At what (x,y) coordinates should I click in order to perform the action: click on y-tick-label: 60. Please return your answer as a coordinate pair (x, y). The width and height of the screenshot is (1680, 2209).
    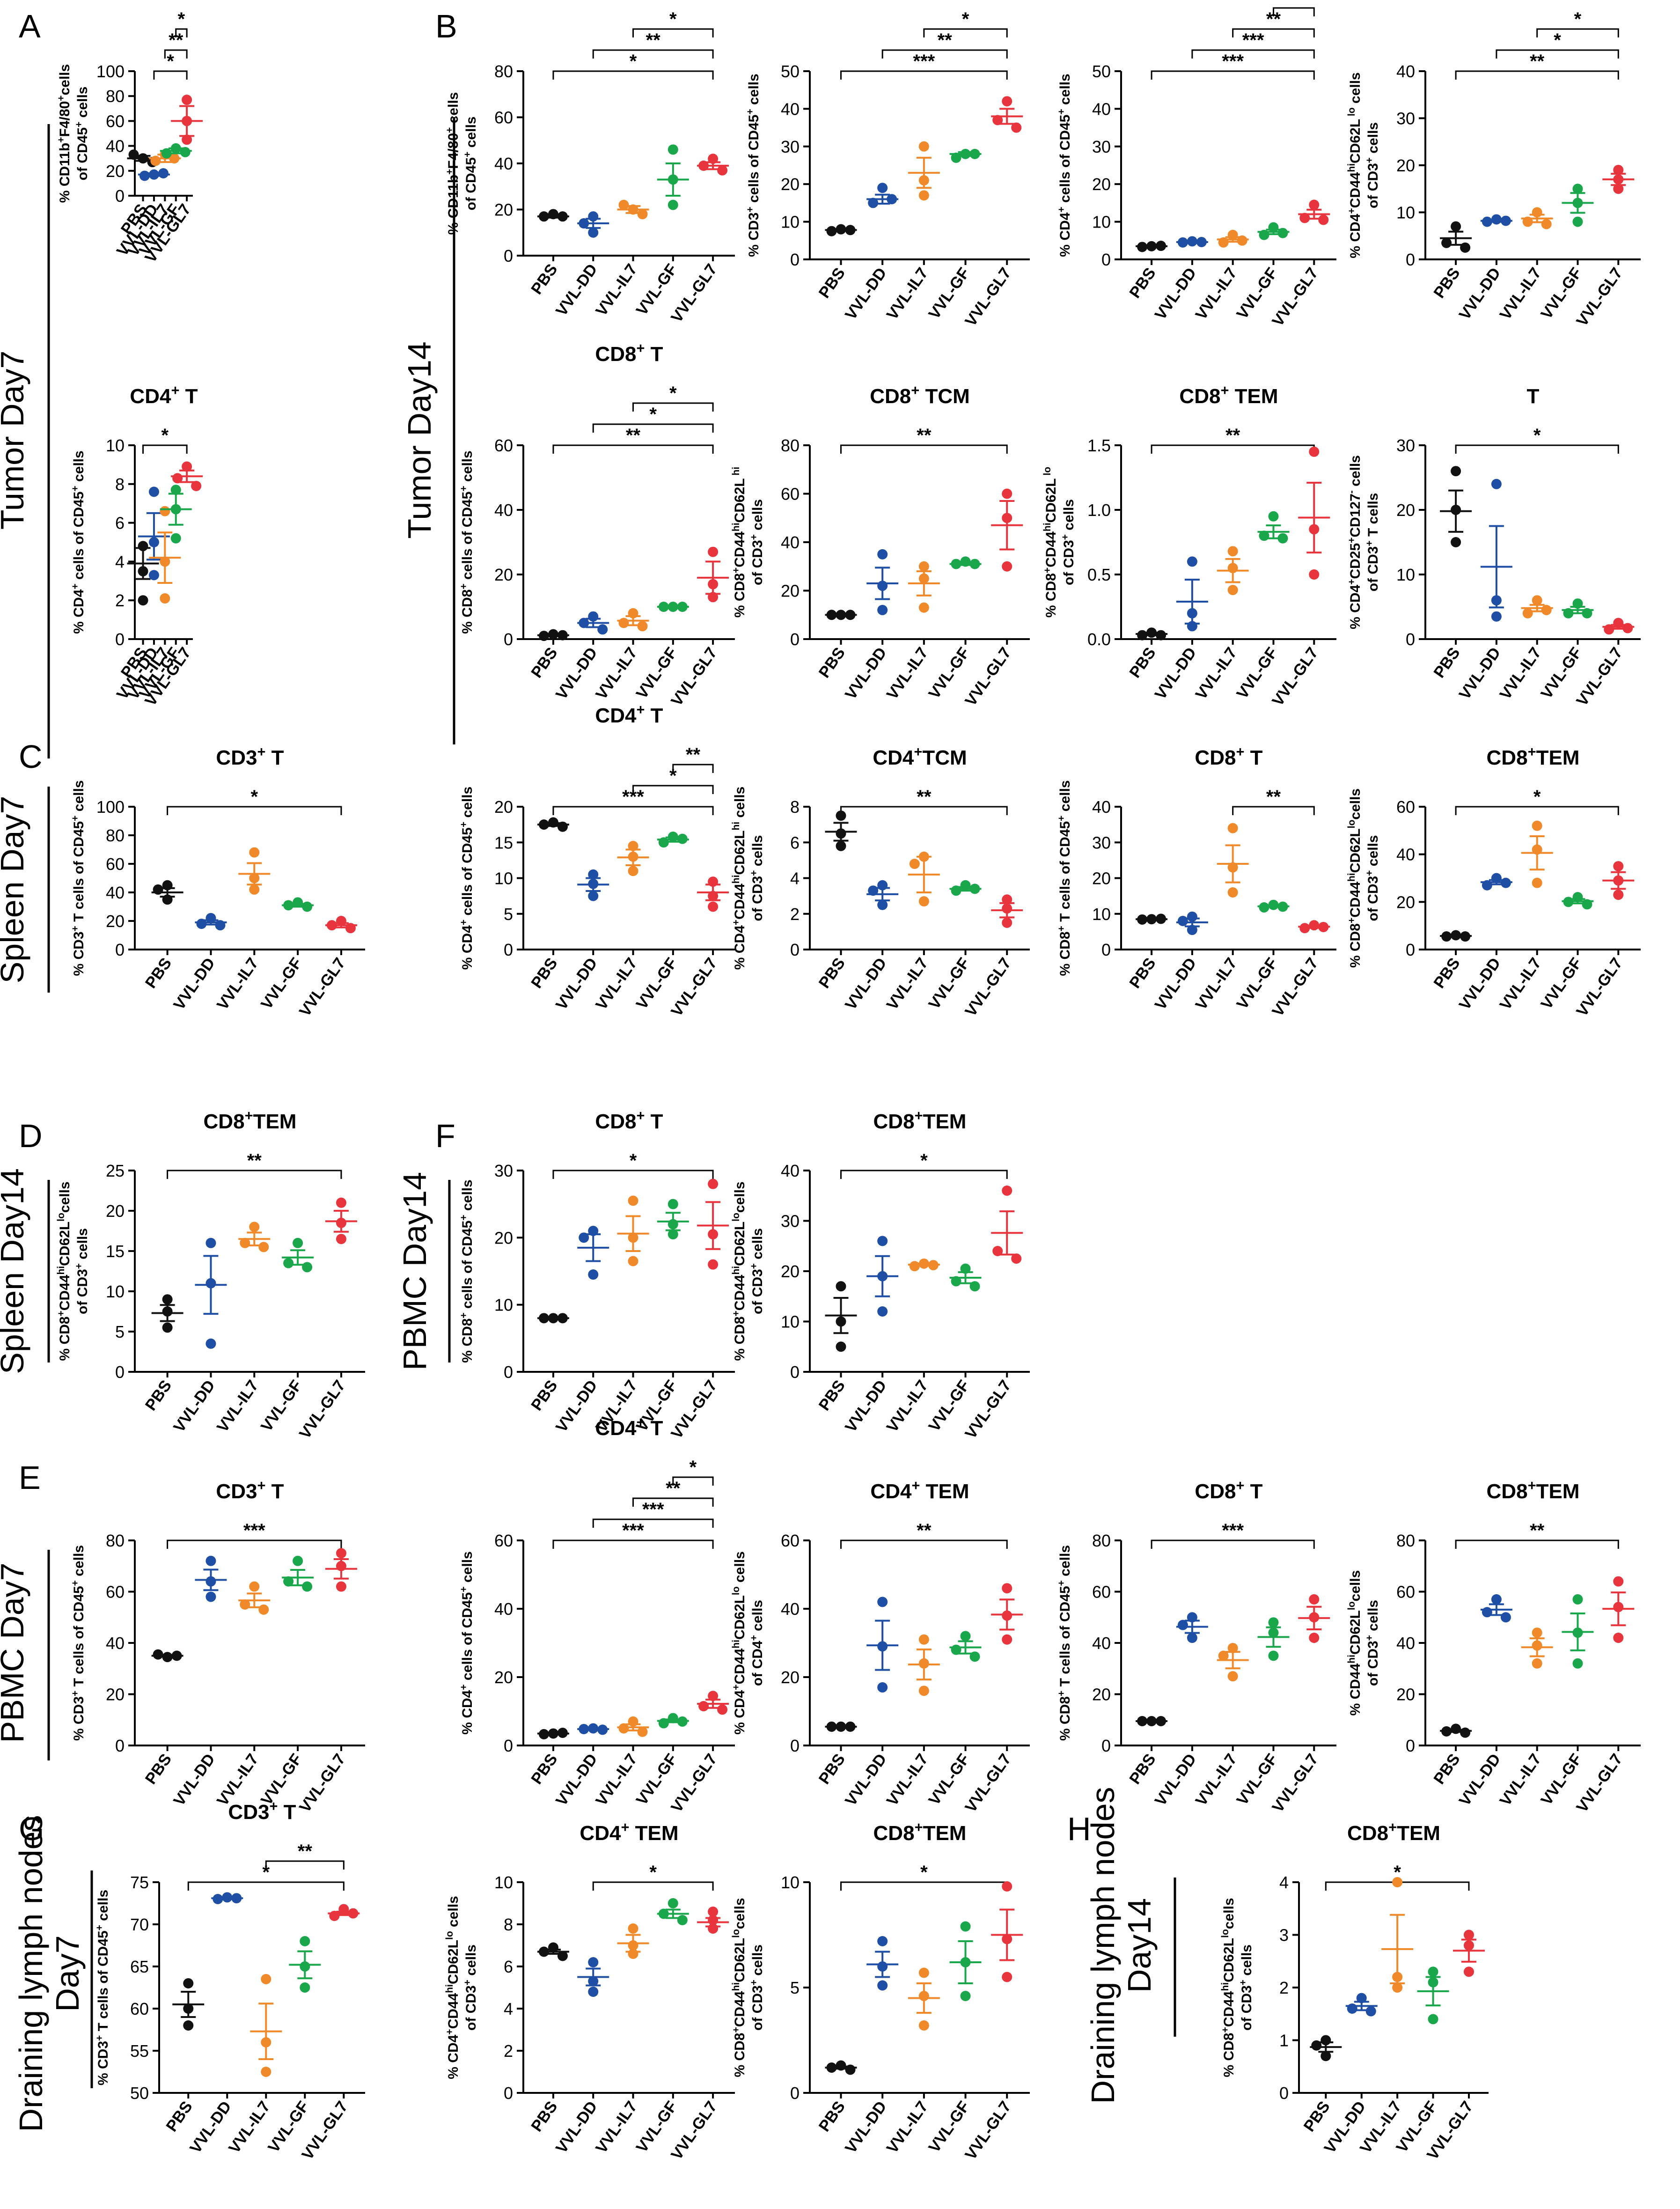
    Looking at the image, I should click on (116, 864).